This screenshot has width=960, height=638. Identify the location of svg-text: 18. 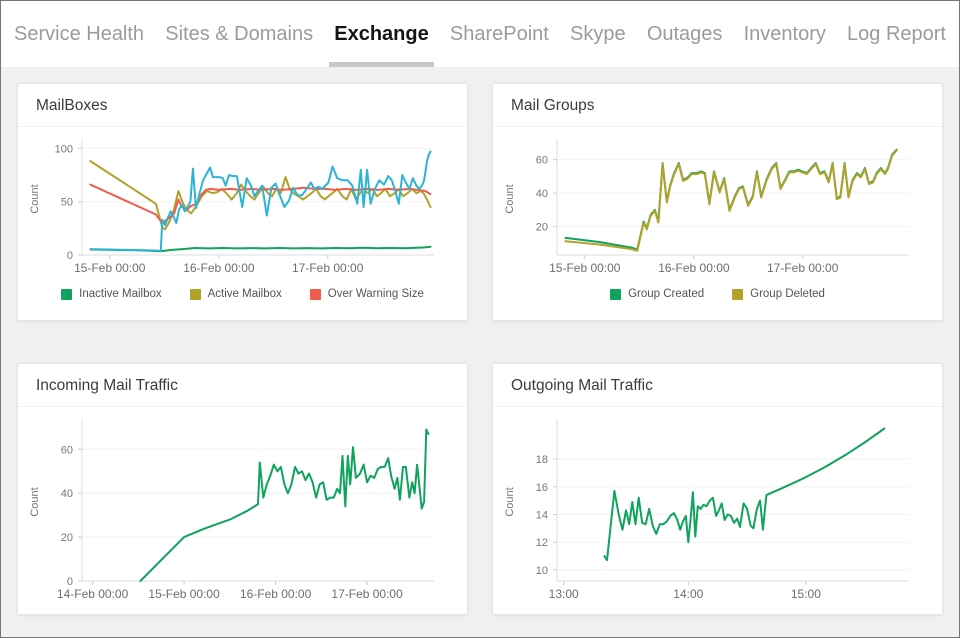
(542, 460).